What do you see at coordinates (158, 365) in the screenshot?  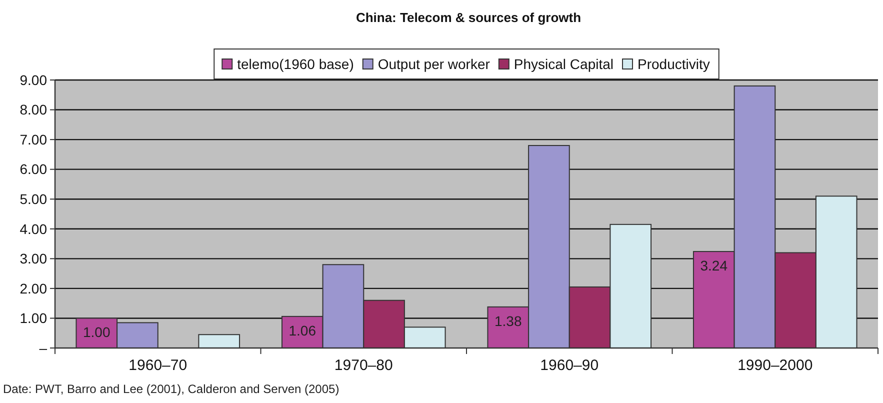 I see `x-tick-label: 1960–70` at bounding box center [158, 365].